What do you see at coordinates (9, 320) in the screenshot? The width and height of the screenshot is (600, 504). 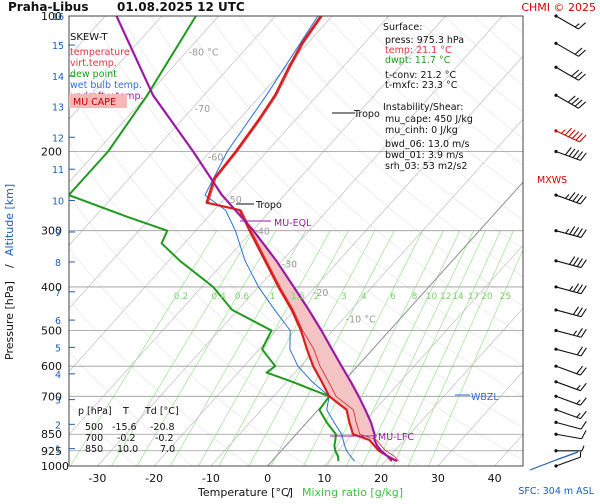 I see `y-axis-pressure: Pressure [hPa]` at bounding box center [9, 320].